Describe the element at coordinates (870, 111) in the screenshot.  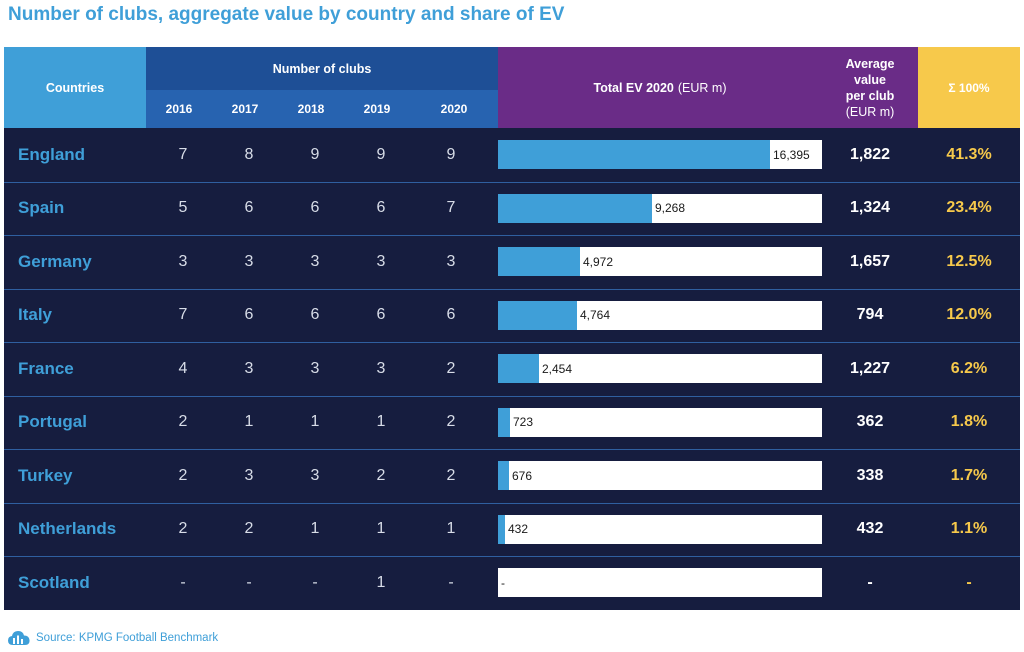
I see `header-avg-unit: (EUR m)` at that location.